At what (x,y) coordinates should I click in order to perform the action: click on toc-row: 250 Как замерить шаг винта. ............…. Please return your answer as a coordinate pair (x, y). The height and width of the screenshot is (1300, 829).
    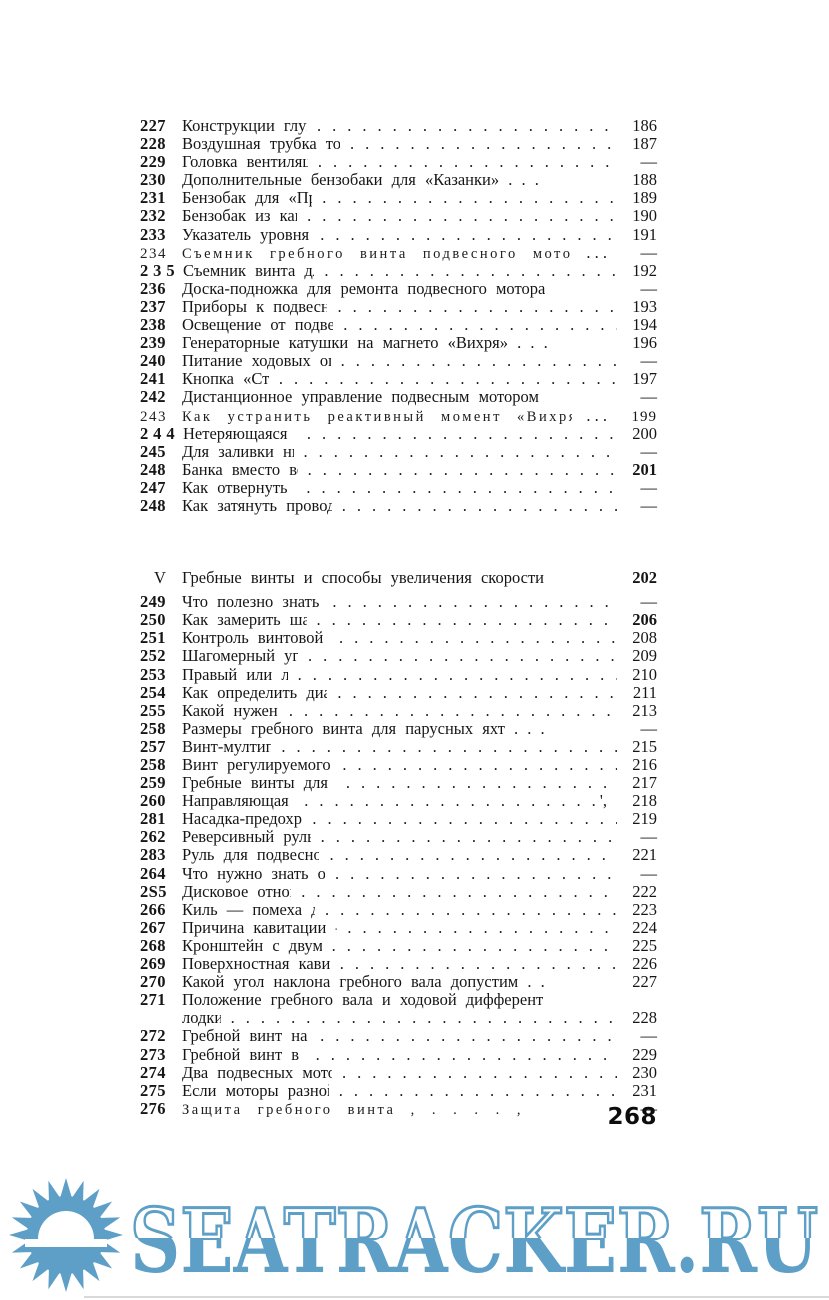
    Looking at the image, I should click on (398, 620).